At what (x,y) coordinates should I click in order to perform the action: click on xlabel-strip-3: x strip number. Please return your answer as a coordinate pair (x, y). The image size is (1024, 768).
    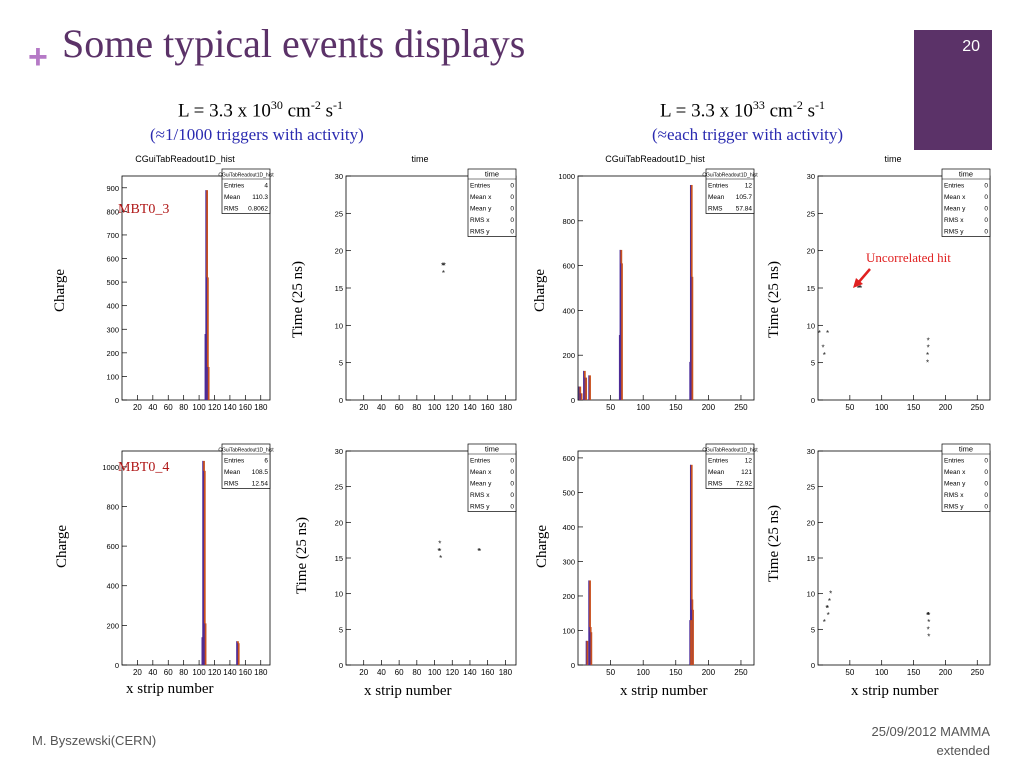
    Looking at the image, I should click on (664, 691).